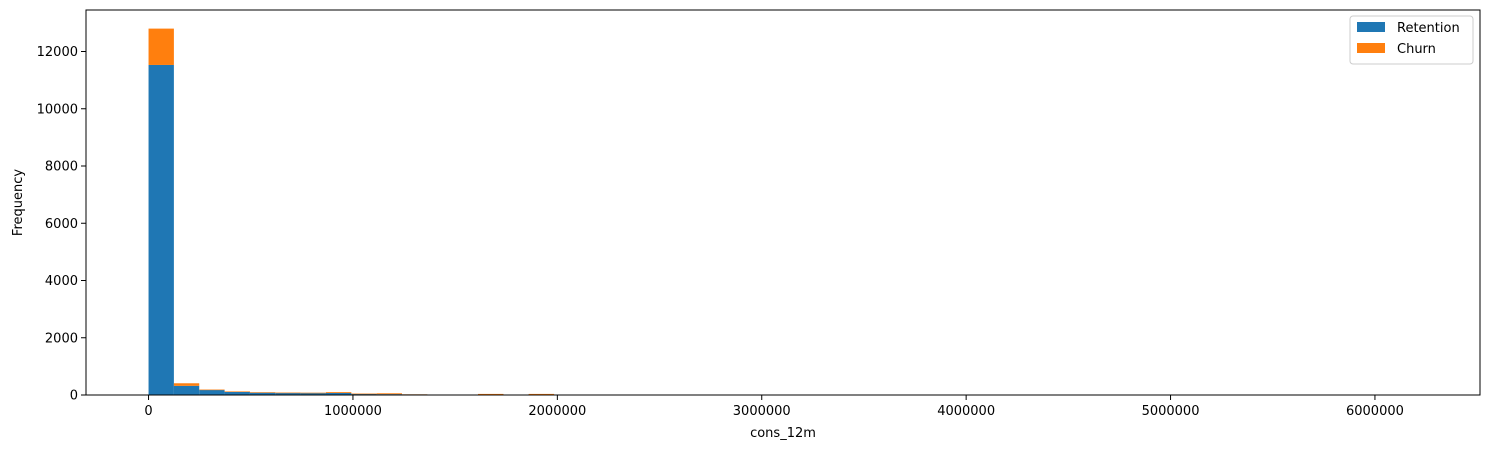 The height and width of the screenshot is (452, 1488). Describe the element at coordinates (1171, 411) in the screenshot. I see `x-tick-label: 5000000` at that location.